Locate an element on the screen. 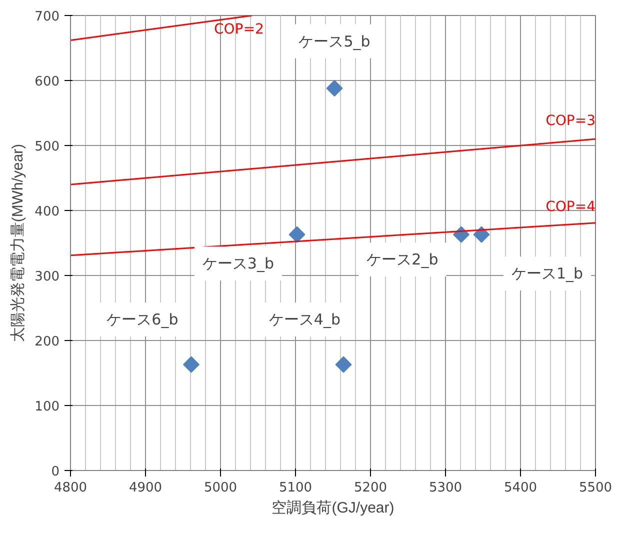  series-label: COP=4 is located at coordinates (571, 206).